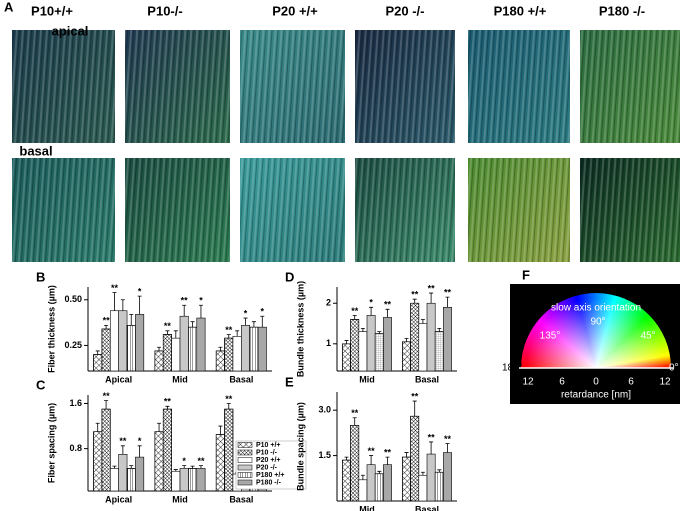  Describe the element at coordinates (631, 382) in the screenshot. I see `scale-label: 6` at that location.